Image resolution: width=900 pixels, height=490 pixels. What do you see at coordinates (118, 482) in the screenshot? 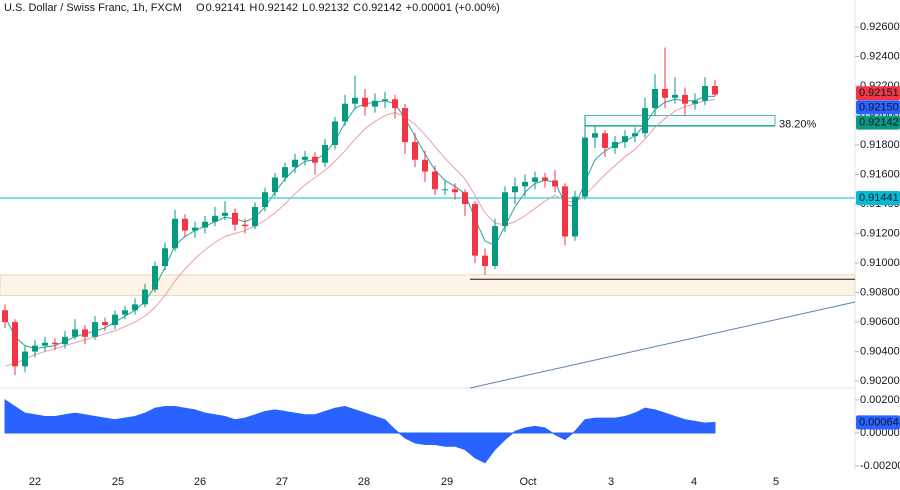
I see `x-tick-label: 25` at bounding box center [118, 482].